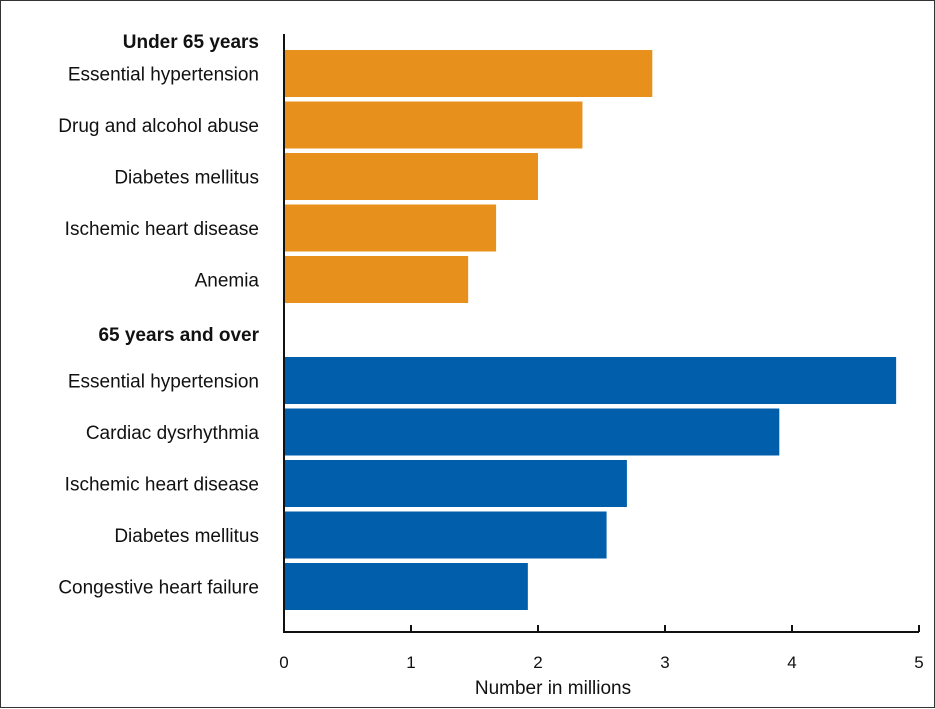 The height and width of the screenshot is (709, 935). I want to click on category-label: Congestive heart failure, so click(158, 588).